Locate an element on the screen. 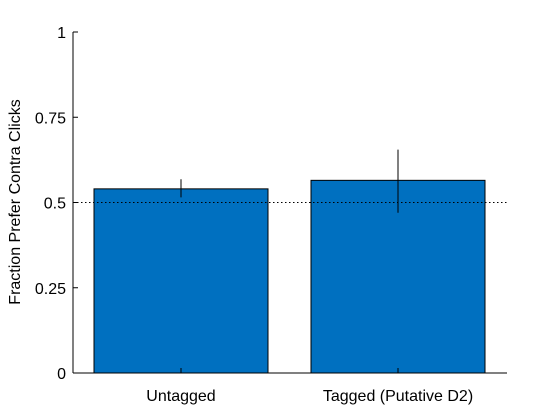  y-tick-label: 0.25 is located at coordinates (50, 289).